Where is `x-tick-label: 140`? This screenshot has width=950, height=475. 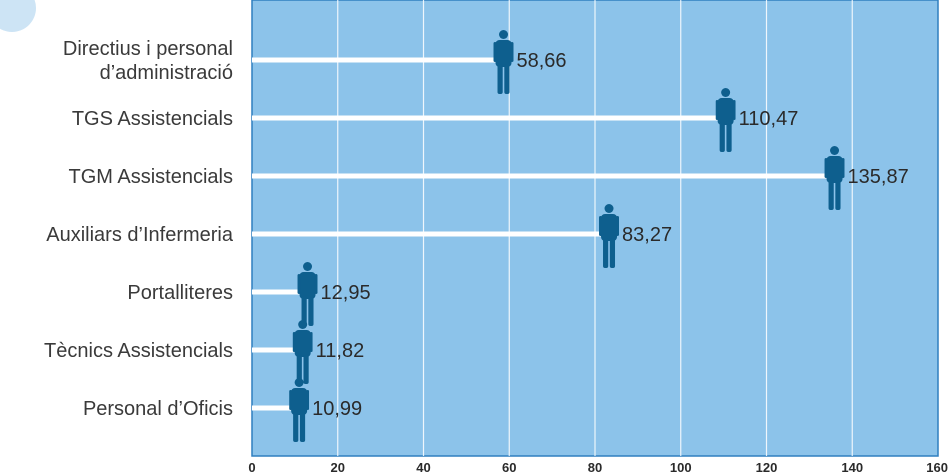
x-tick-label: 140 is located at coordinates (852, 467).